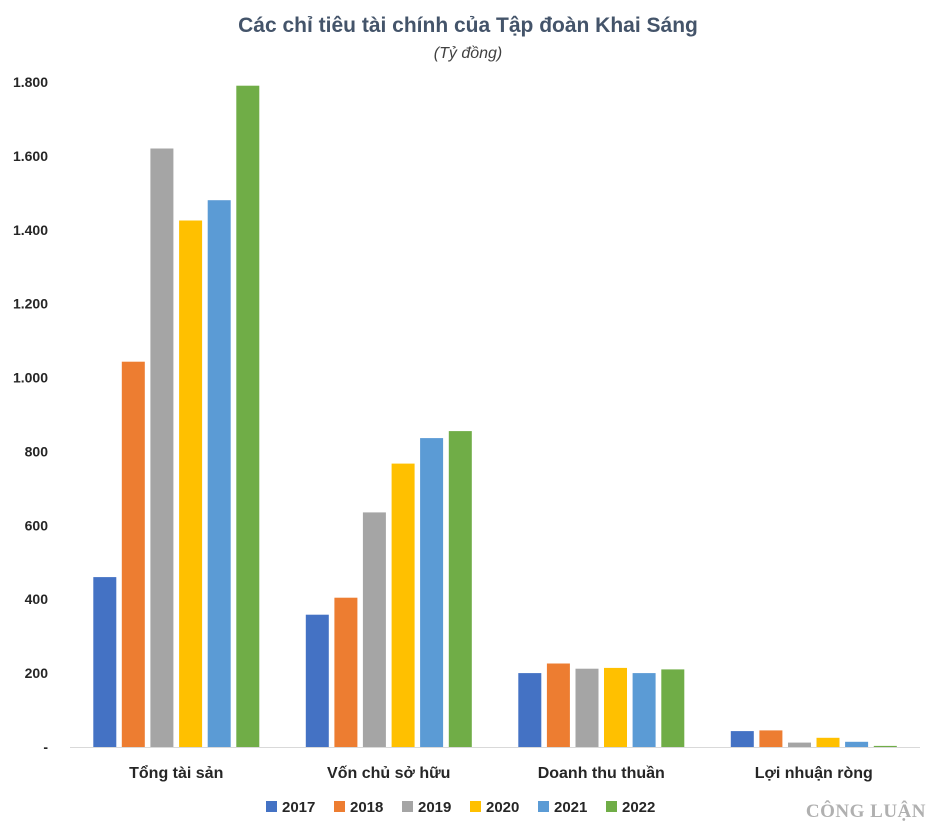 This screenshot has height=832, width=936. I want to click on x-category-label: Tổng tài sản, so click(176, 773).